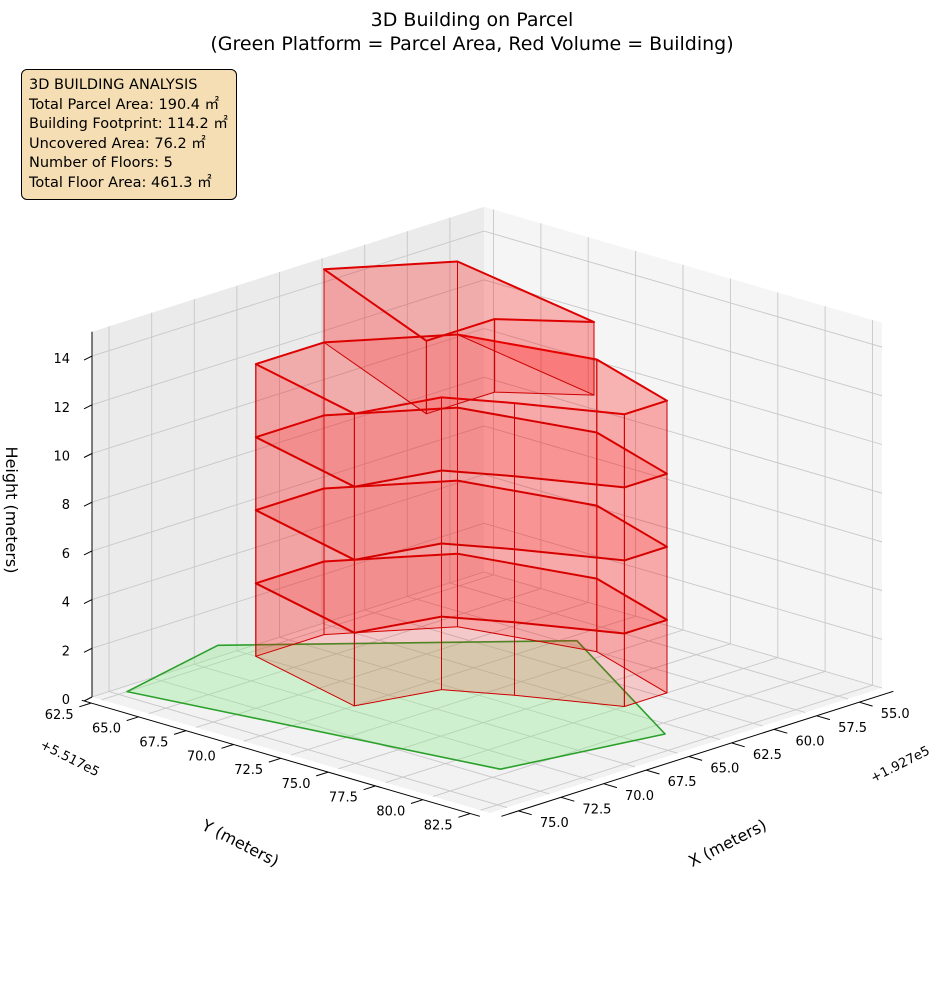 This screenshot has width=944, height=992. Describe the element at coordinates (66, 554) in the screenshot. I see `z-tick-label: 6` at that location.